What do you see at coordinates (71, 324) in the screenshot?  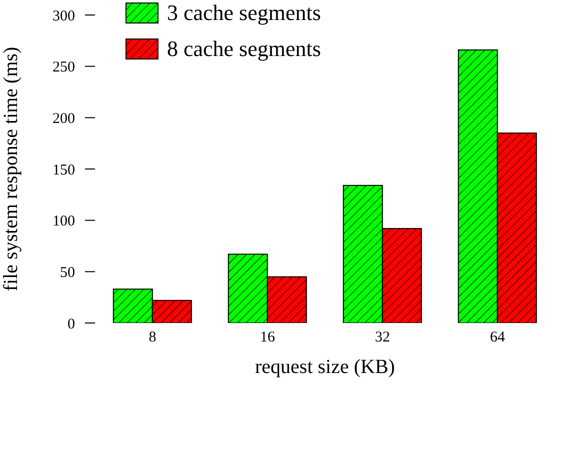 I see `y-tick-label: 0` at bounding box center [71, 324].